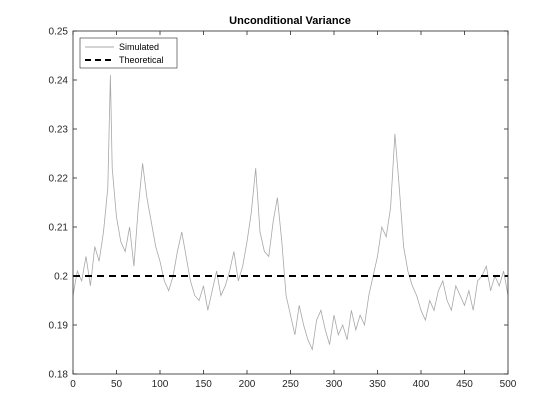 This screenshot has width=560, height=420. Describe the element at coordinates (290, 384) in the screenshot. I see `x-tick-label: 250` at that location.